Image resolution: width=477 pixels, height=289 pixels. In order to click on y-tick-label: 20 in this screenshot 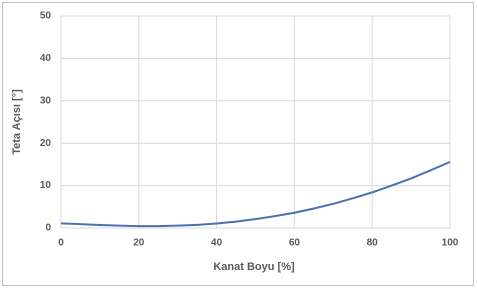, I will do `click(46, 143)`.